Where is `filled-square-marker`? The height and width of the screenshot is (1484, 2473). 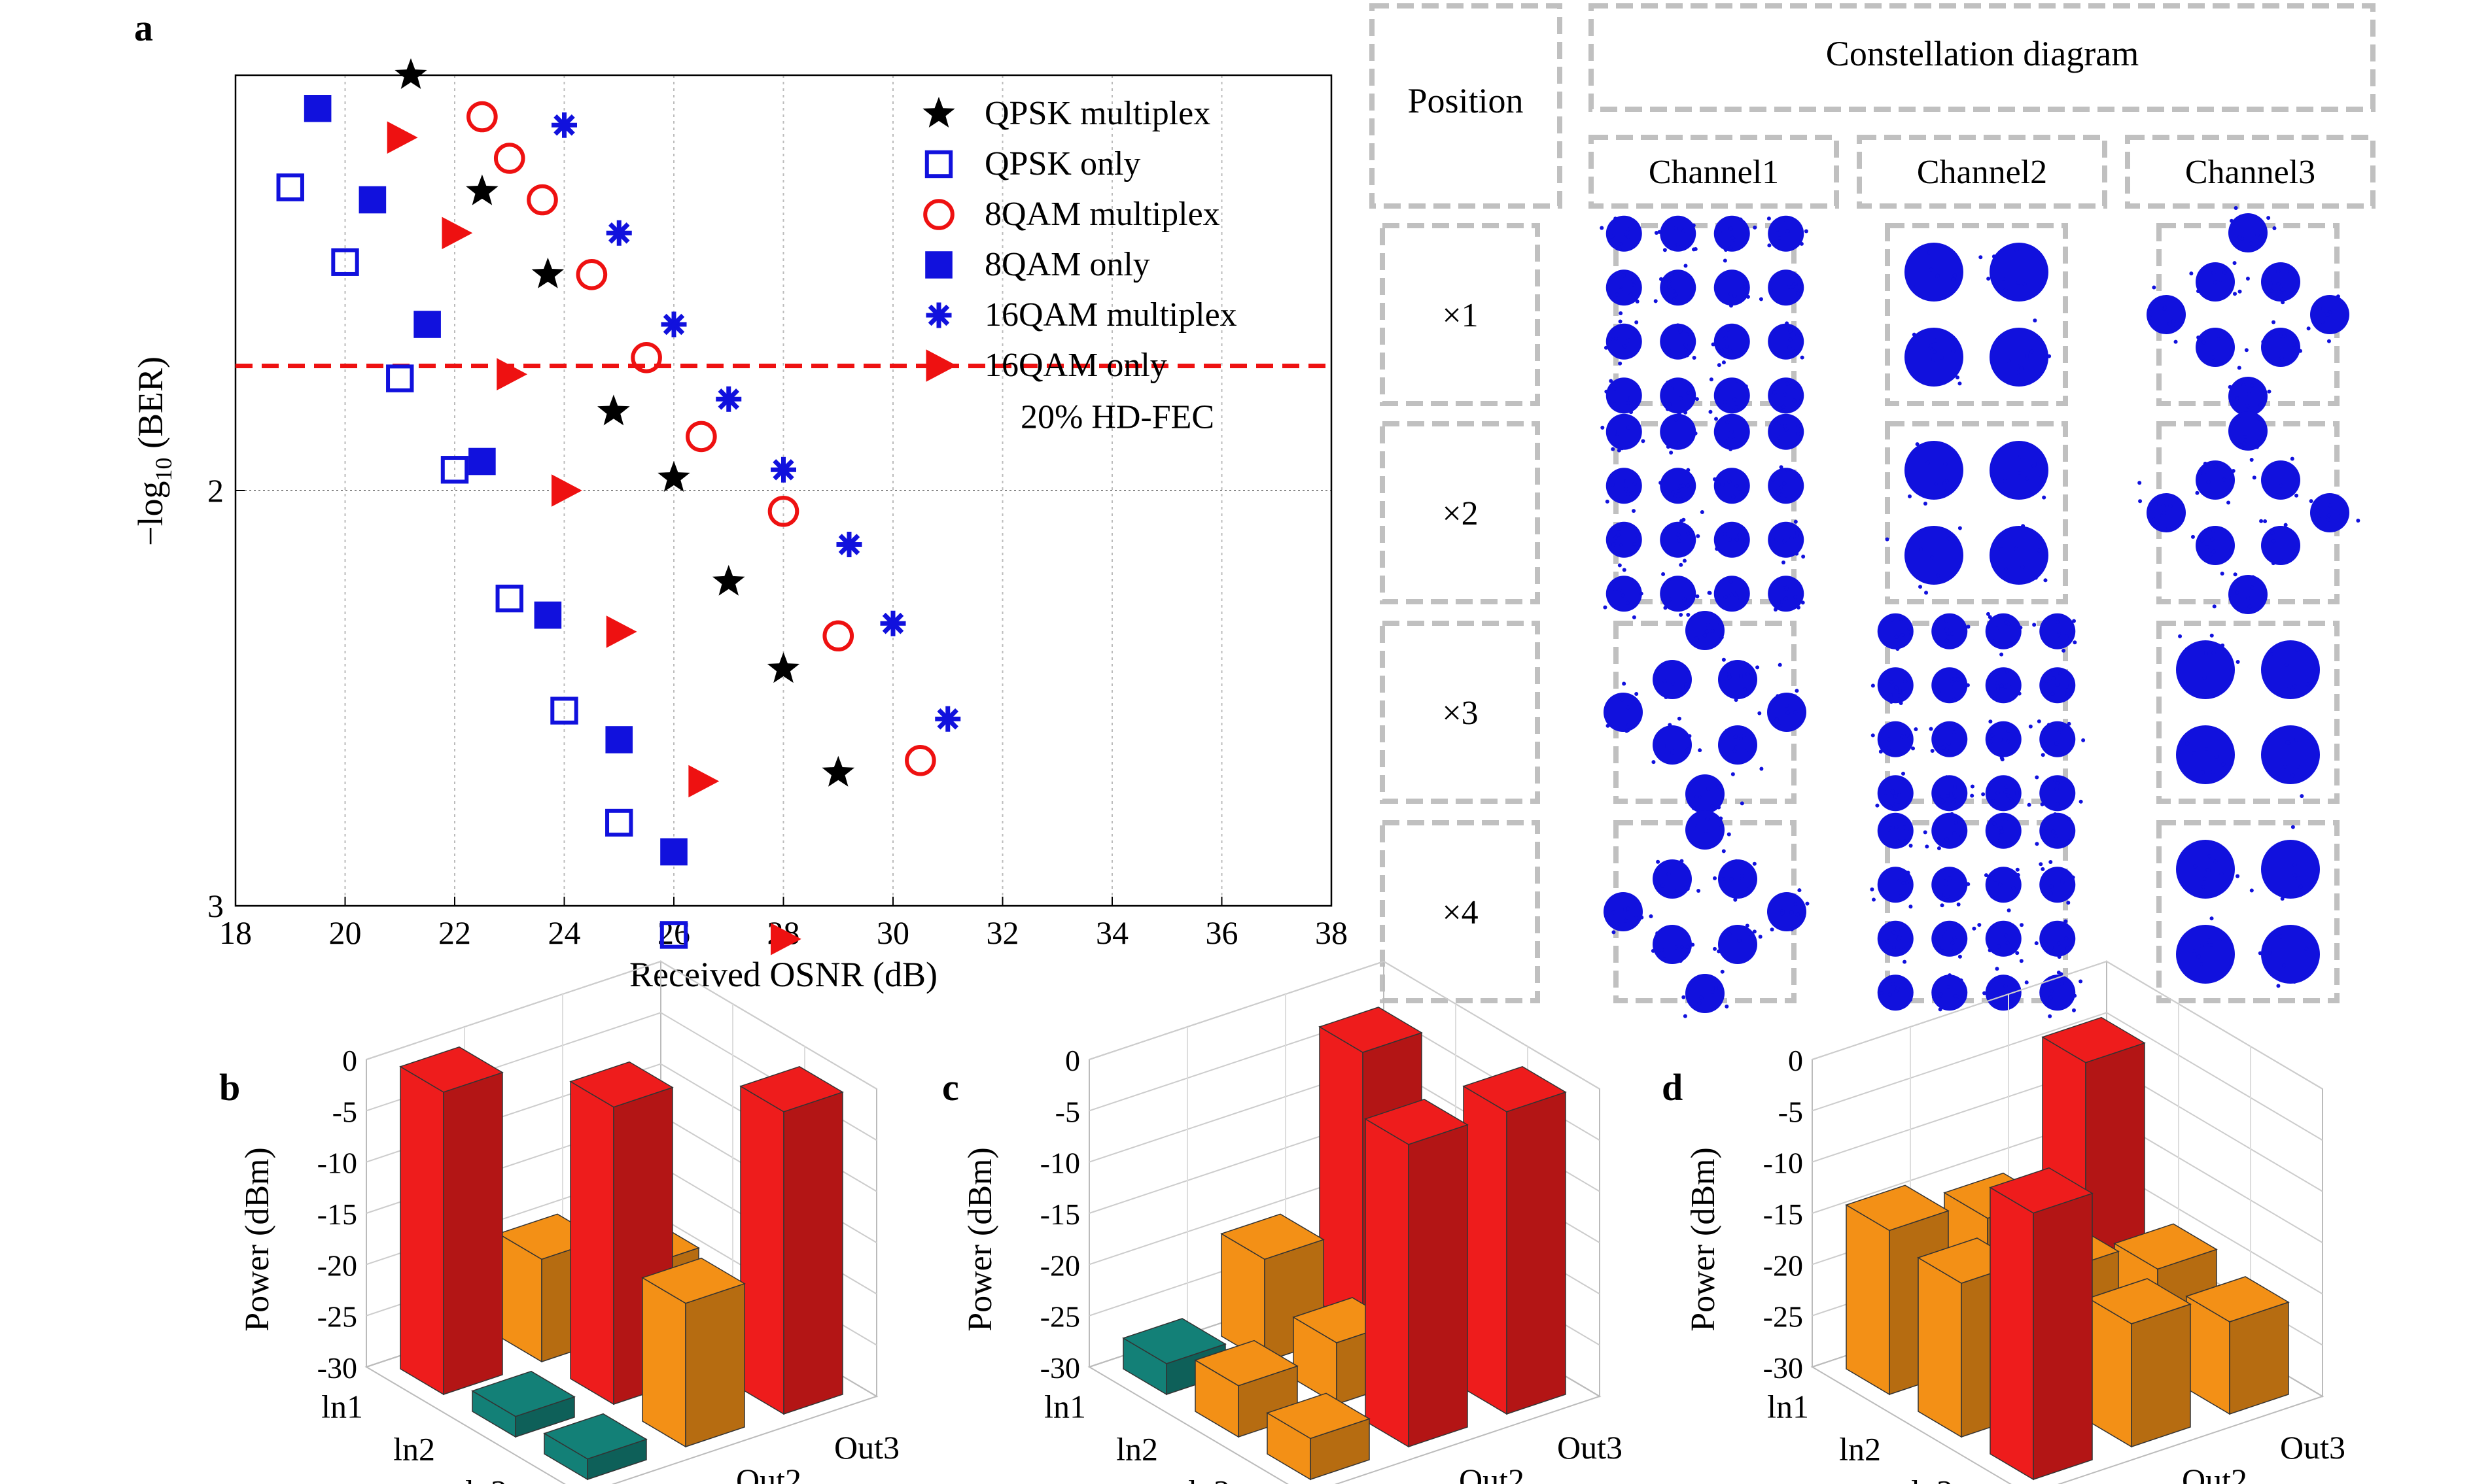 filled-square-marker is located at coordinates (548, 615).